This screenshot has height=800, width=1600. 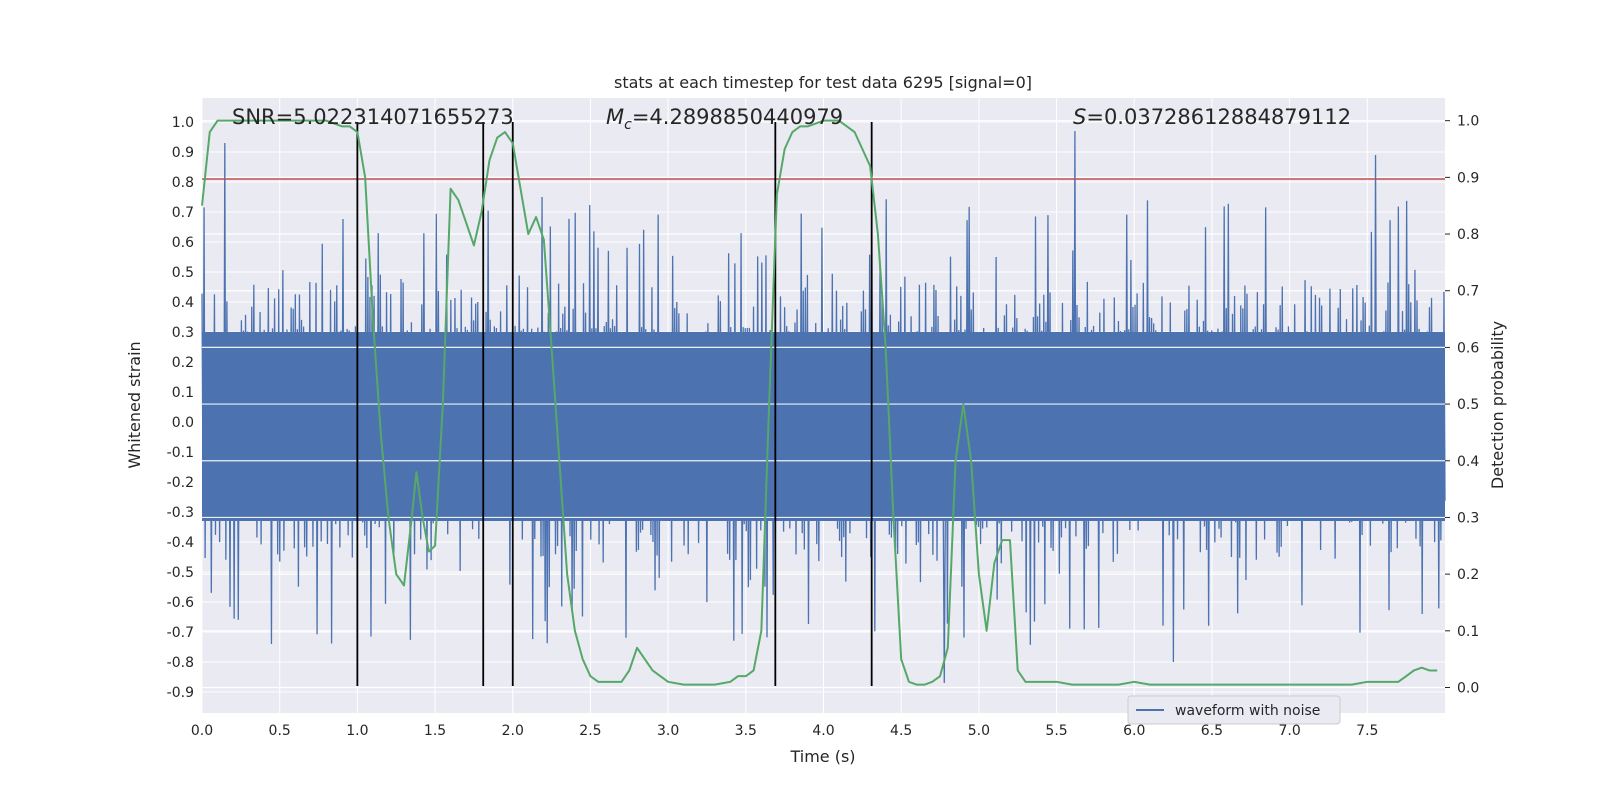 I want to click on x-tick-label: 1.0, so click(x=357, y=731).